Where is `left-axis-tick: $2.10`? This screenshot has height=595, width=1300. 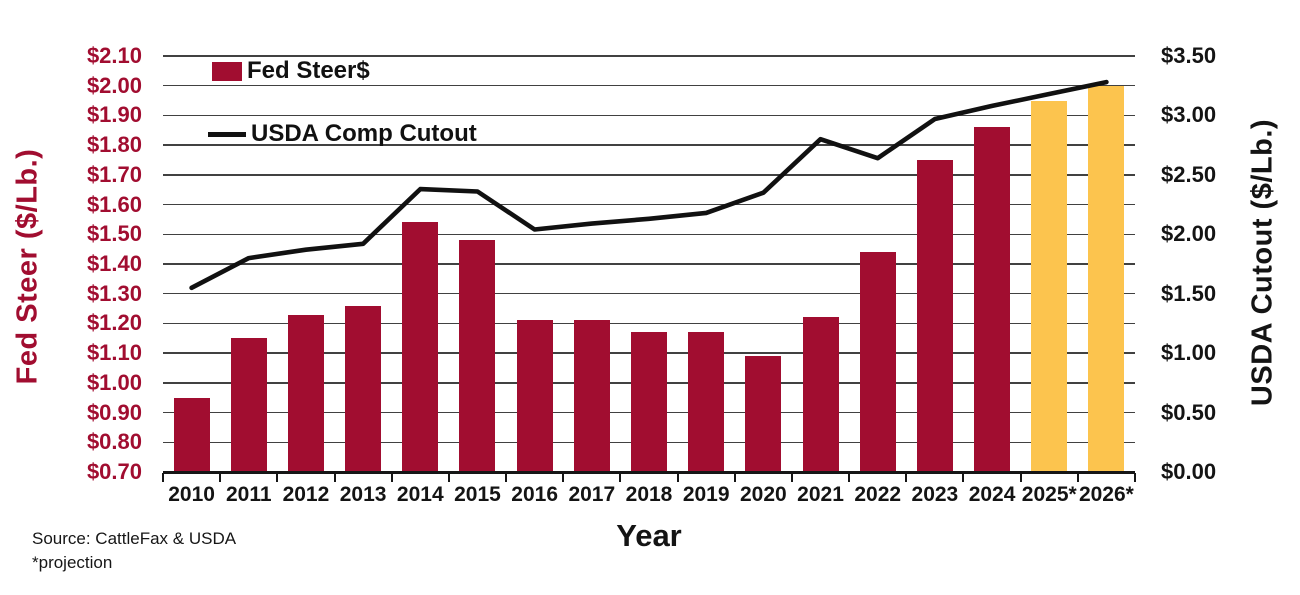
left-axis-tick: $2.10 is located at coordinates (114, 55).